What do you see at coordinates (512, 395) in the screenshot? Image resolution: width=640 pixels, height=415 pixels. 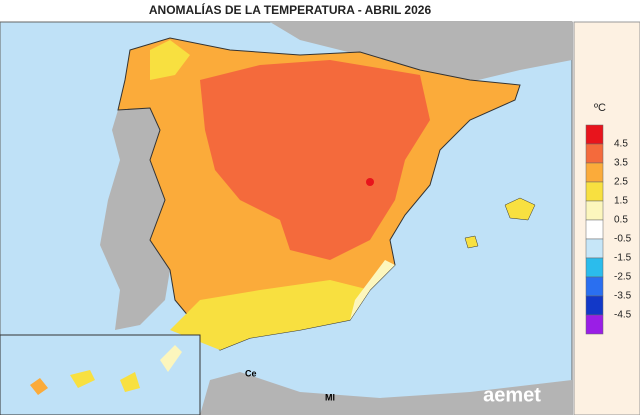 I see `logo: aemet` at bounding box center [512, 395].